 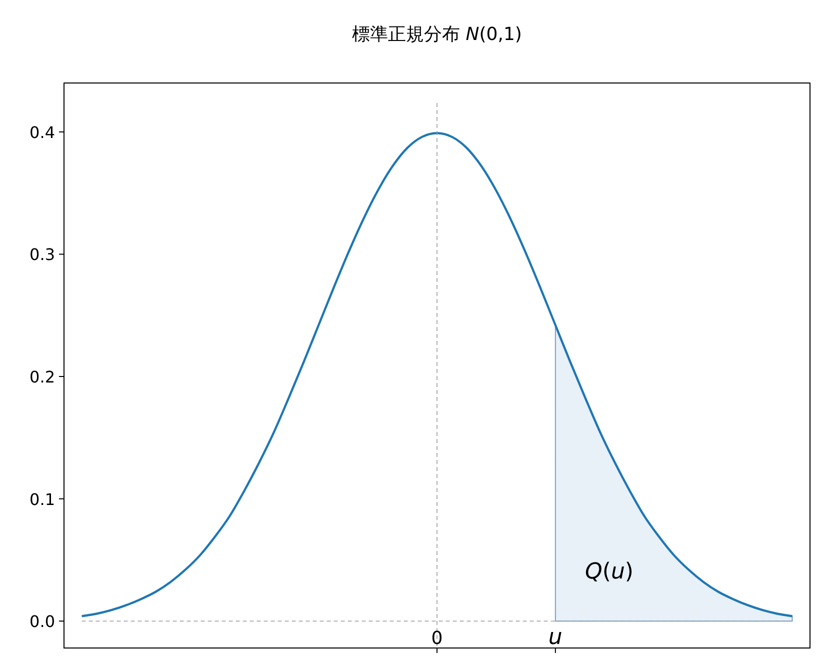 I want to click on y-tick-label: 0.0, so click(x=42, y=622).